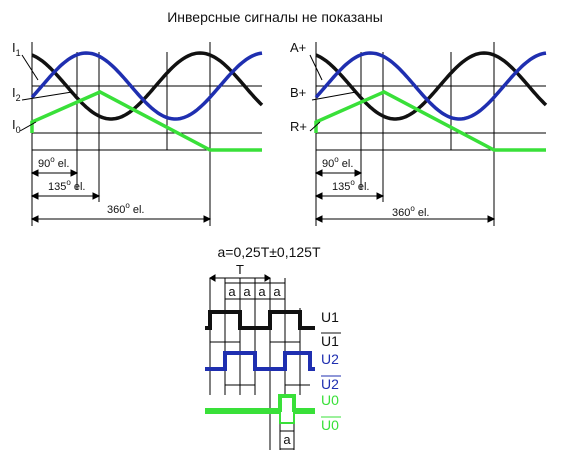 The width and height of the screenshot is (563, 464). I want to click on left-signal-0-curve, so click(146, 121).